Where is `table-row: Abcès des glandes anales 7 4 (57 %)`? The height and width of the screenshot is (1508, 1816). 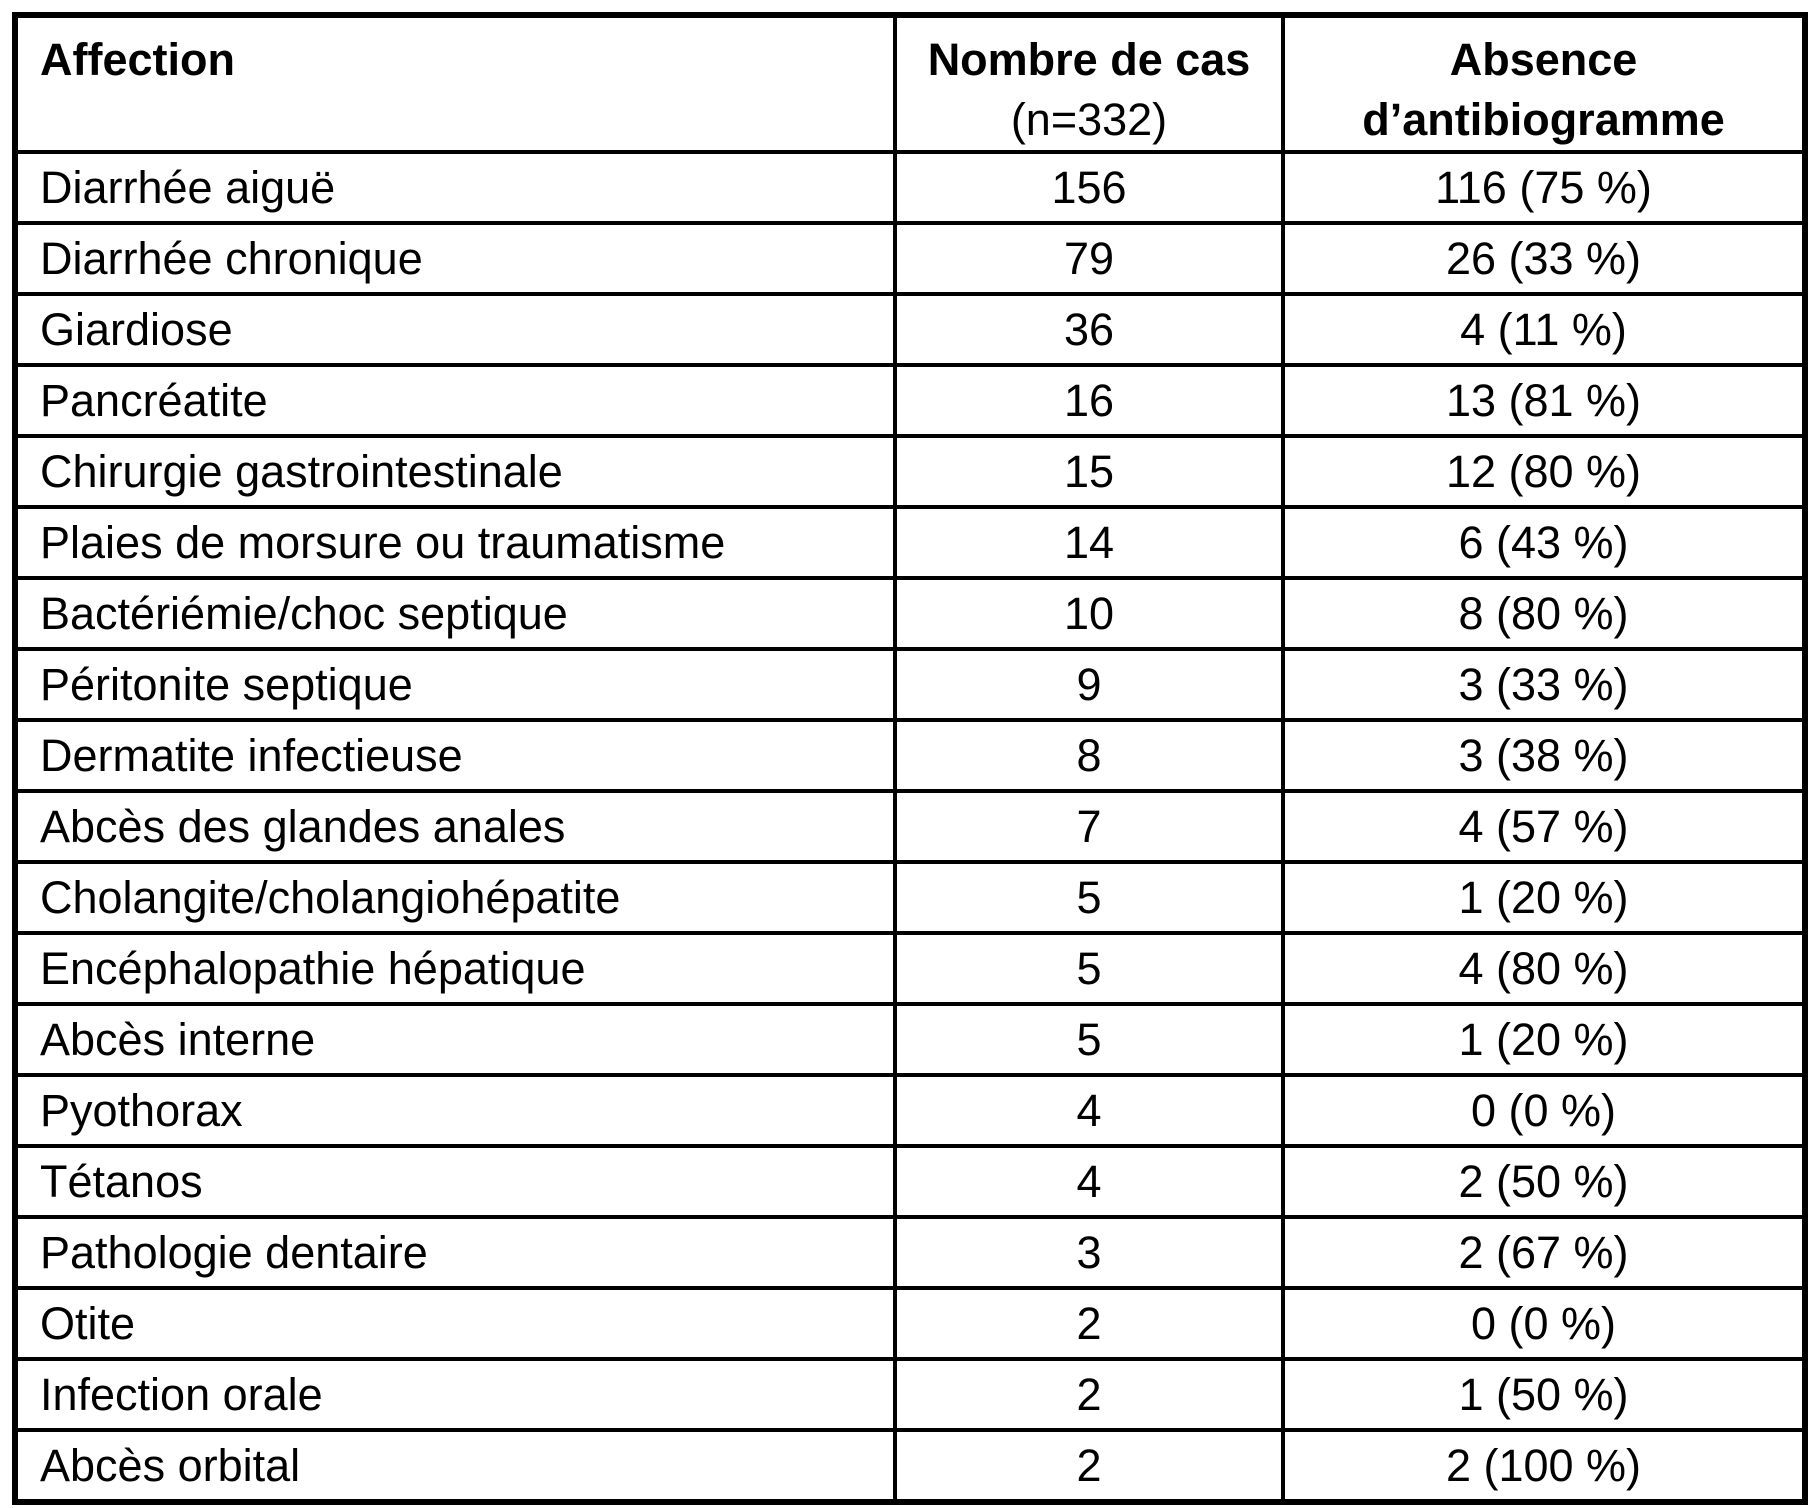 table-row: Abcès des glandes anales 7 4 (57 %) is located at coordinates (910, 826).